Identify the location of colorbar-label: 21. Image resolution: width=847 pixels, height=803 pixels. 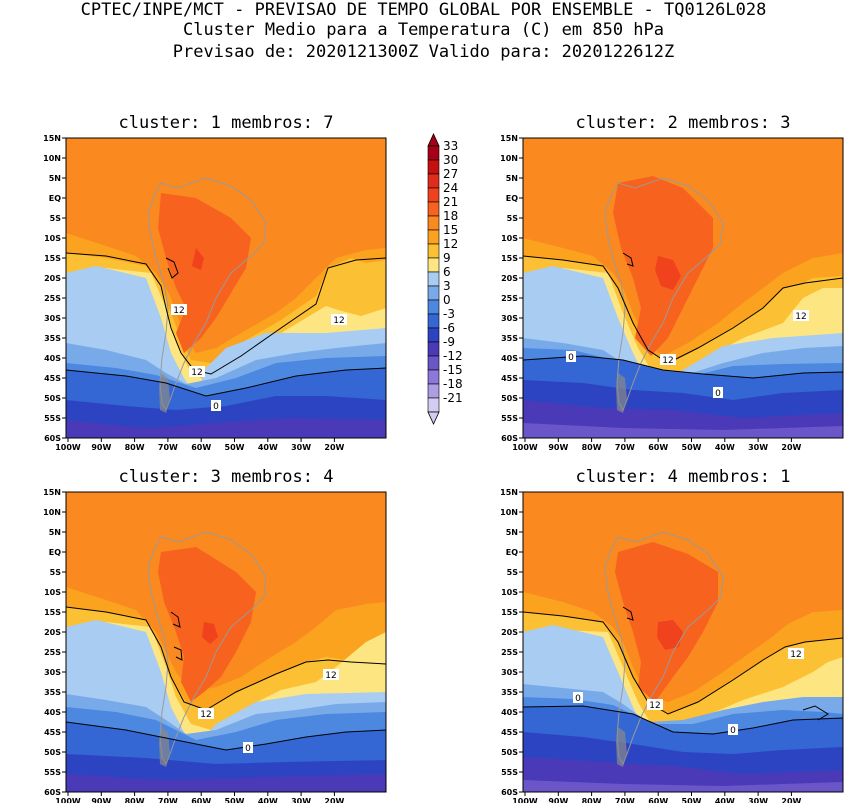
(450, 202).